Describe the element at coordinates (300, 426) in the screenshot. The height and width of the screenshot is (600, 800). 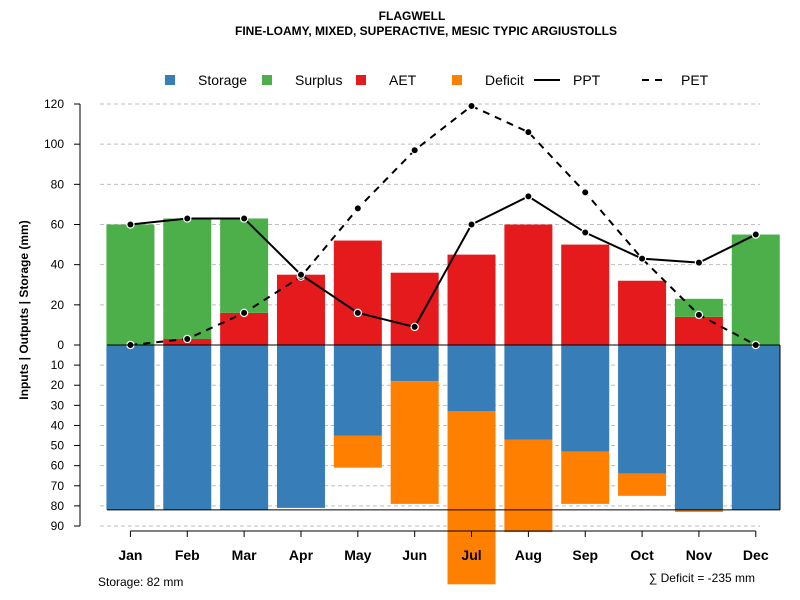
I see `bar-storage-apr` at that location.